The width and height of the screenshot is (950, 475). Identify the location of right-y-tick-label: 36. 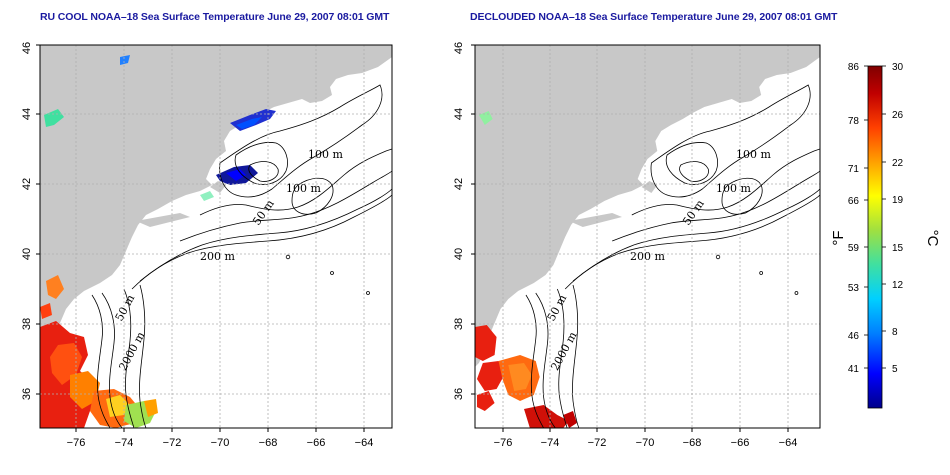
(459, 394).